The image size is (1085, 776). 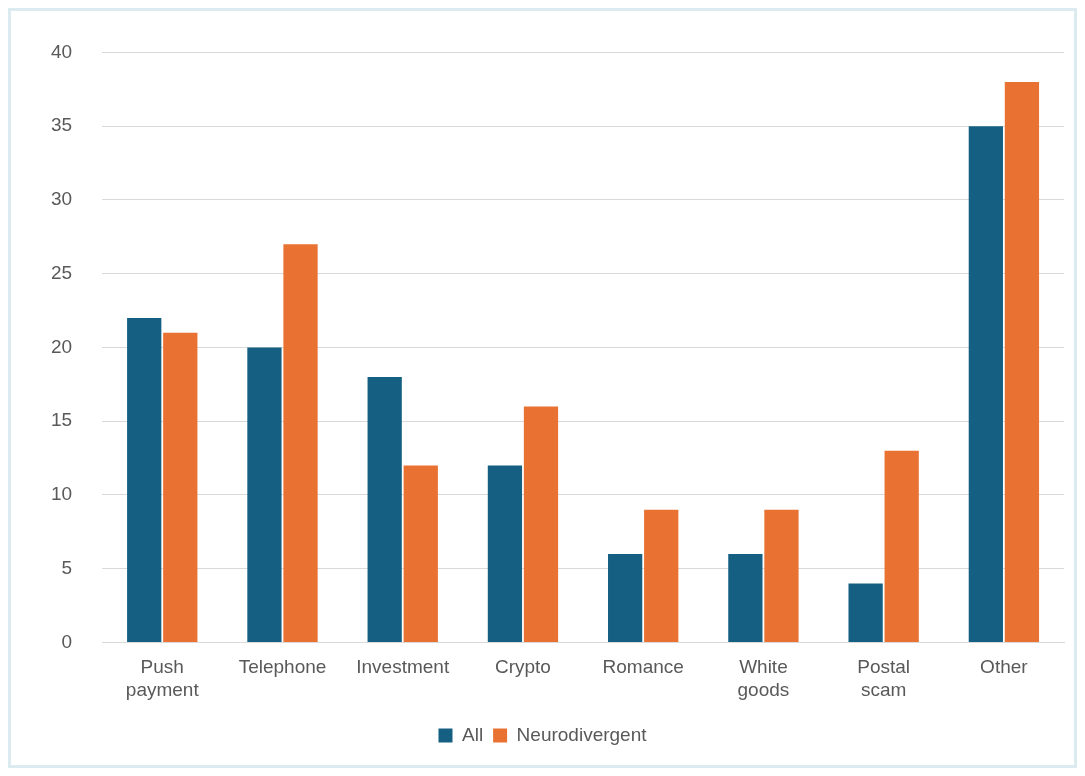 I want to click on x-tick-label: Postal scam, so click(x=884, y=678).